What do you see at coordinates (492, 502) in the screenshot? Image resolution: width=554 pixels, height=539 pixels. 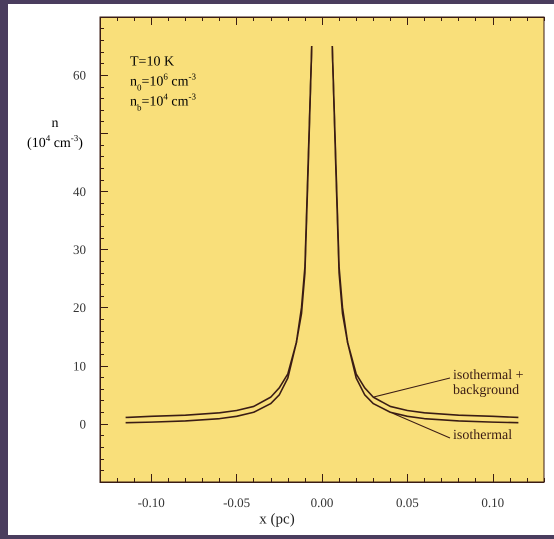 I see `x-tick-label: 0.10` at bounding box center [492, 502].